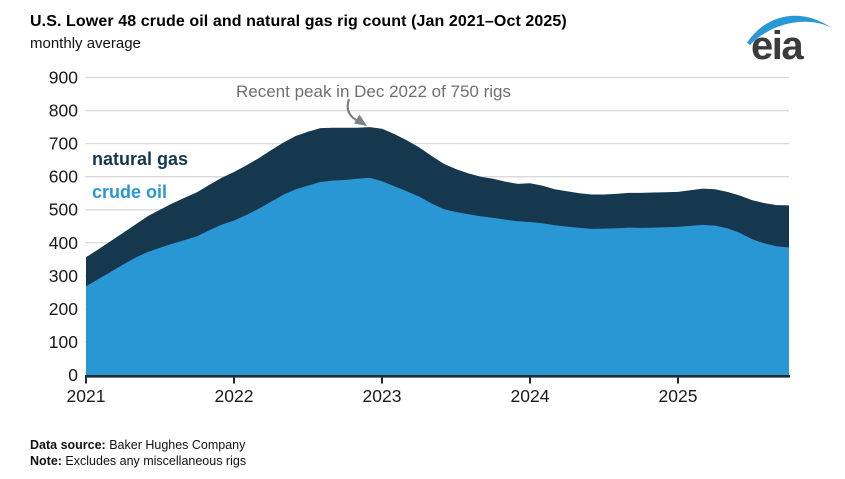 The width and height of the screenshot is (845, 479). I want to click on y-axis-label-300: 300, so click(63, 276).